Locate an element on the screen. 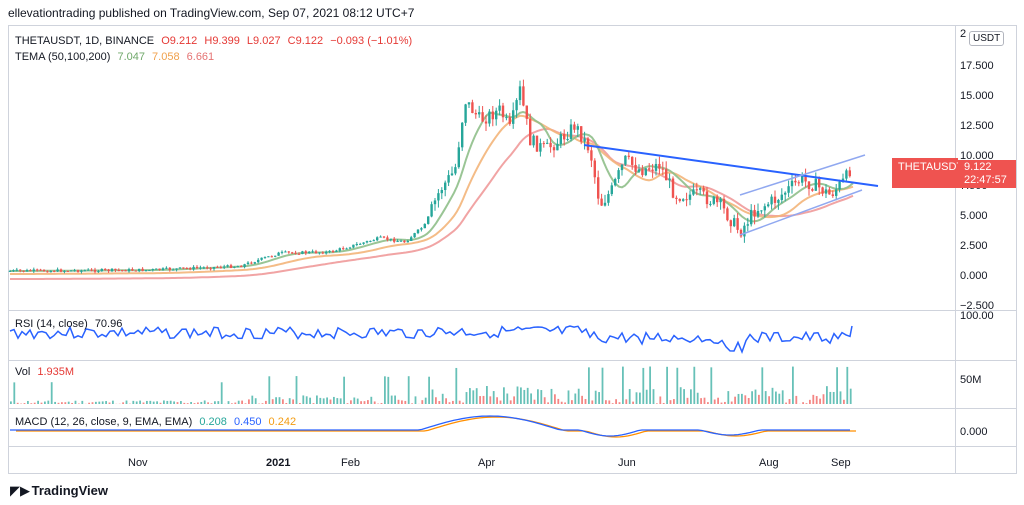  macd-value-3: 0.242 is located at coordinates (282, 422).